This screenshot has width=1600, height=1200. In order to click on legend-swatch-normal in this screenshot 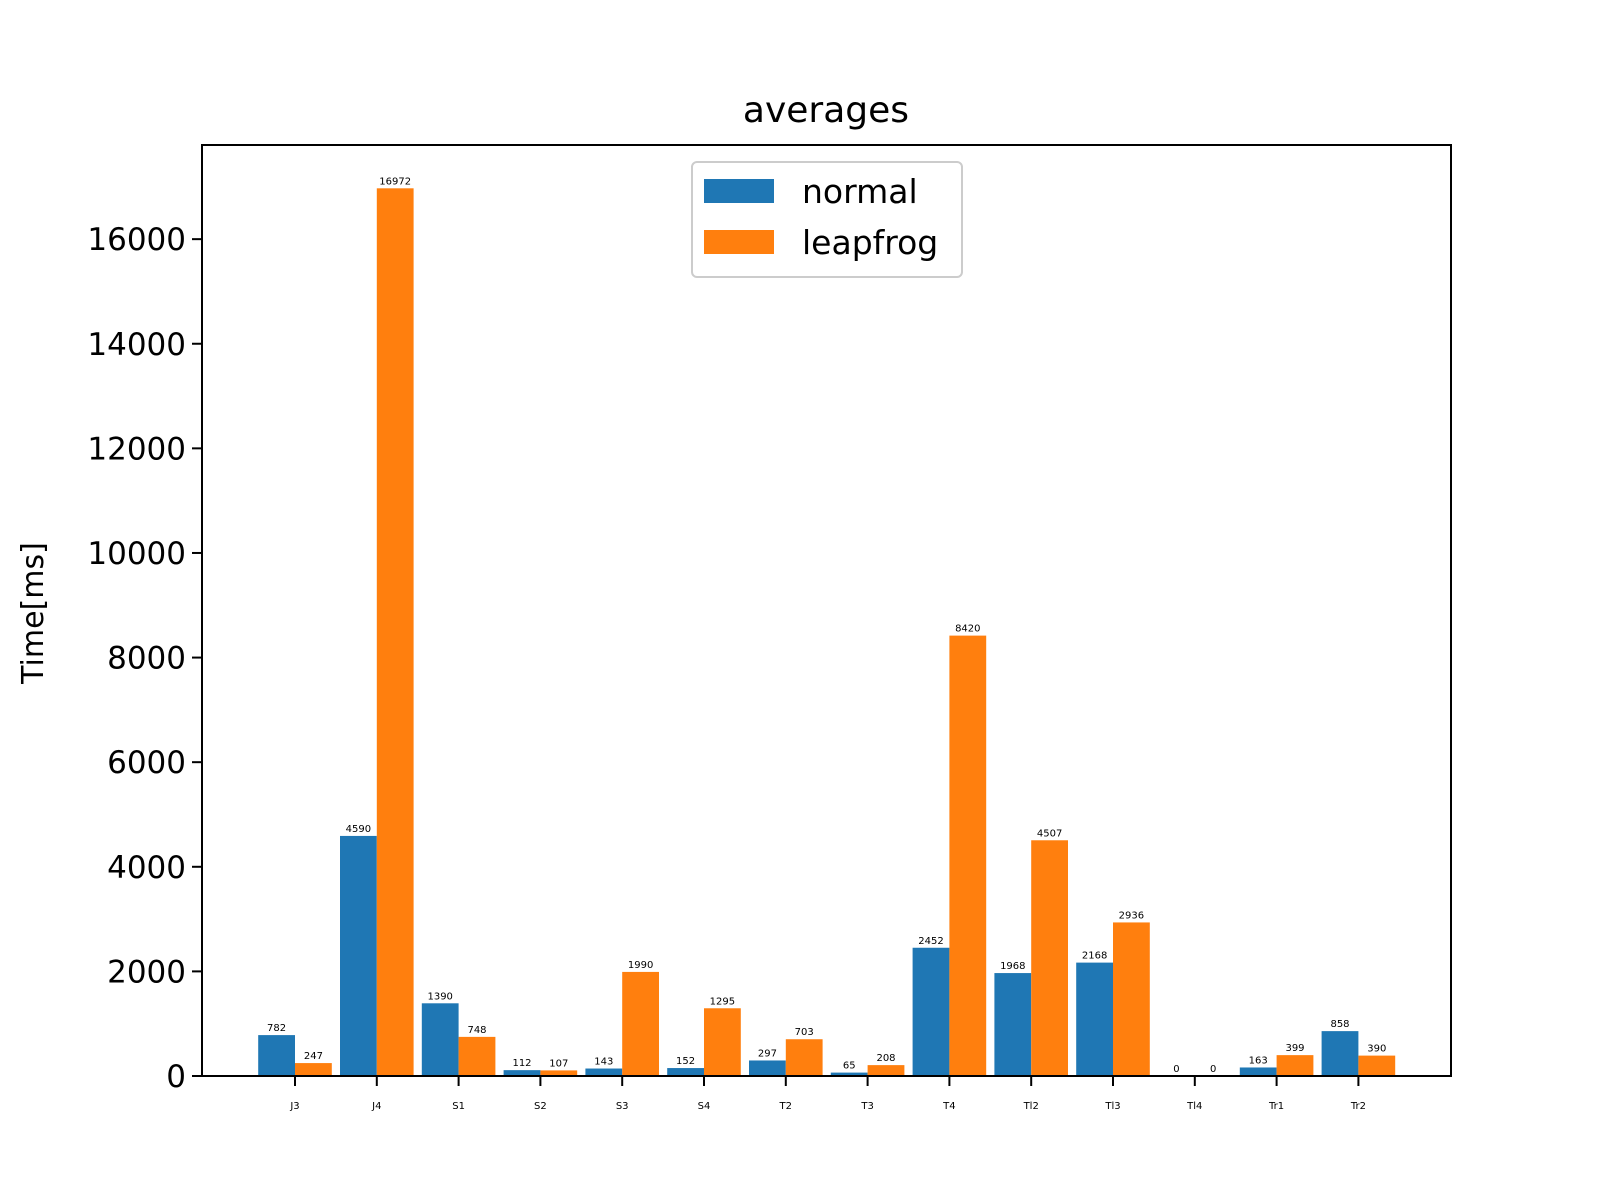, I will do `click(739, 191)`.